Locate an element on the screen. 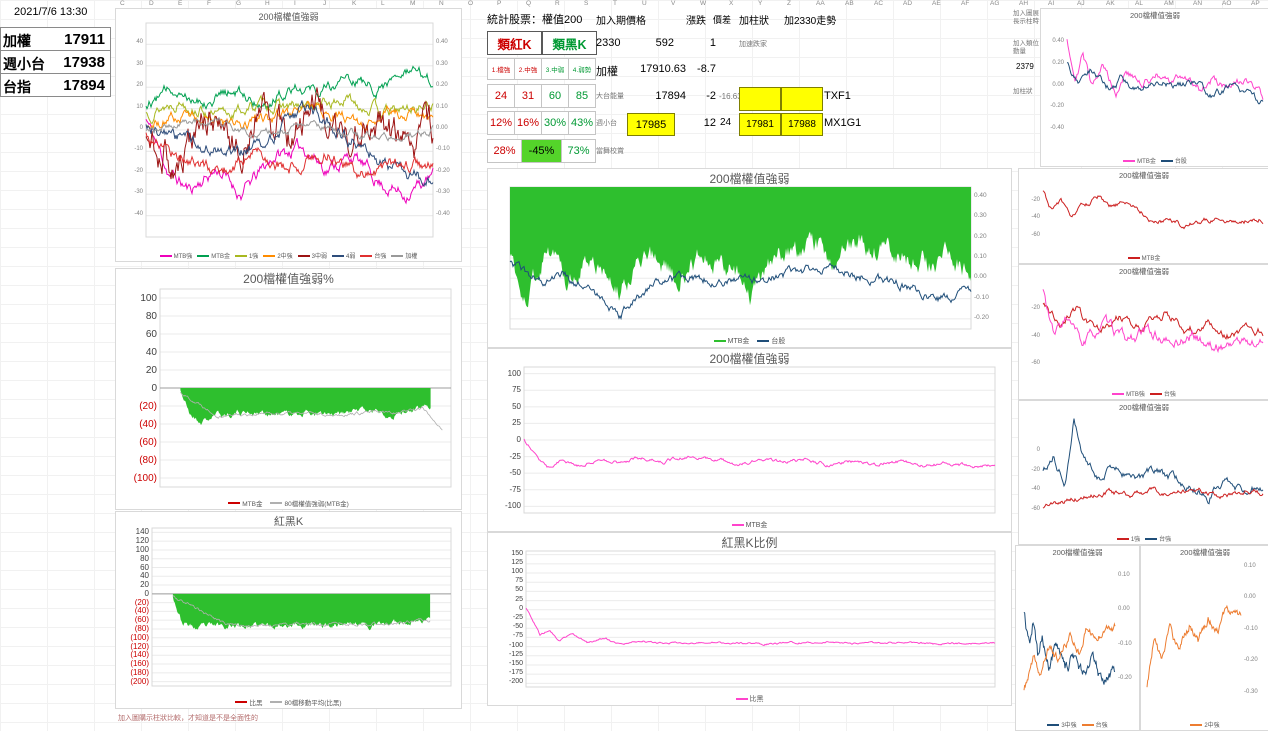 The image size is (1268, 731). quote-label: 台指 is located at coordinates (17, 87).